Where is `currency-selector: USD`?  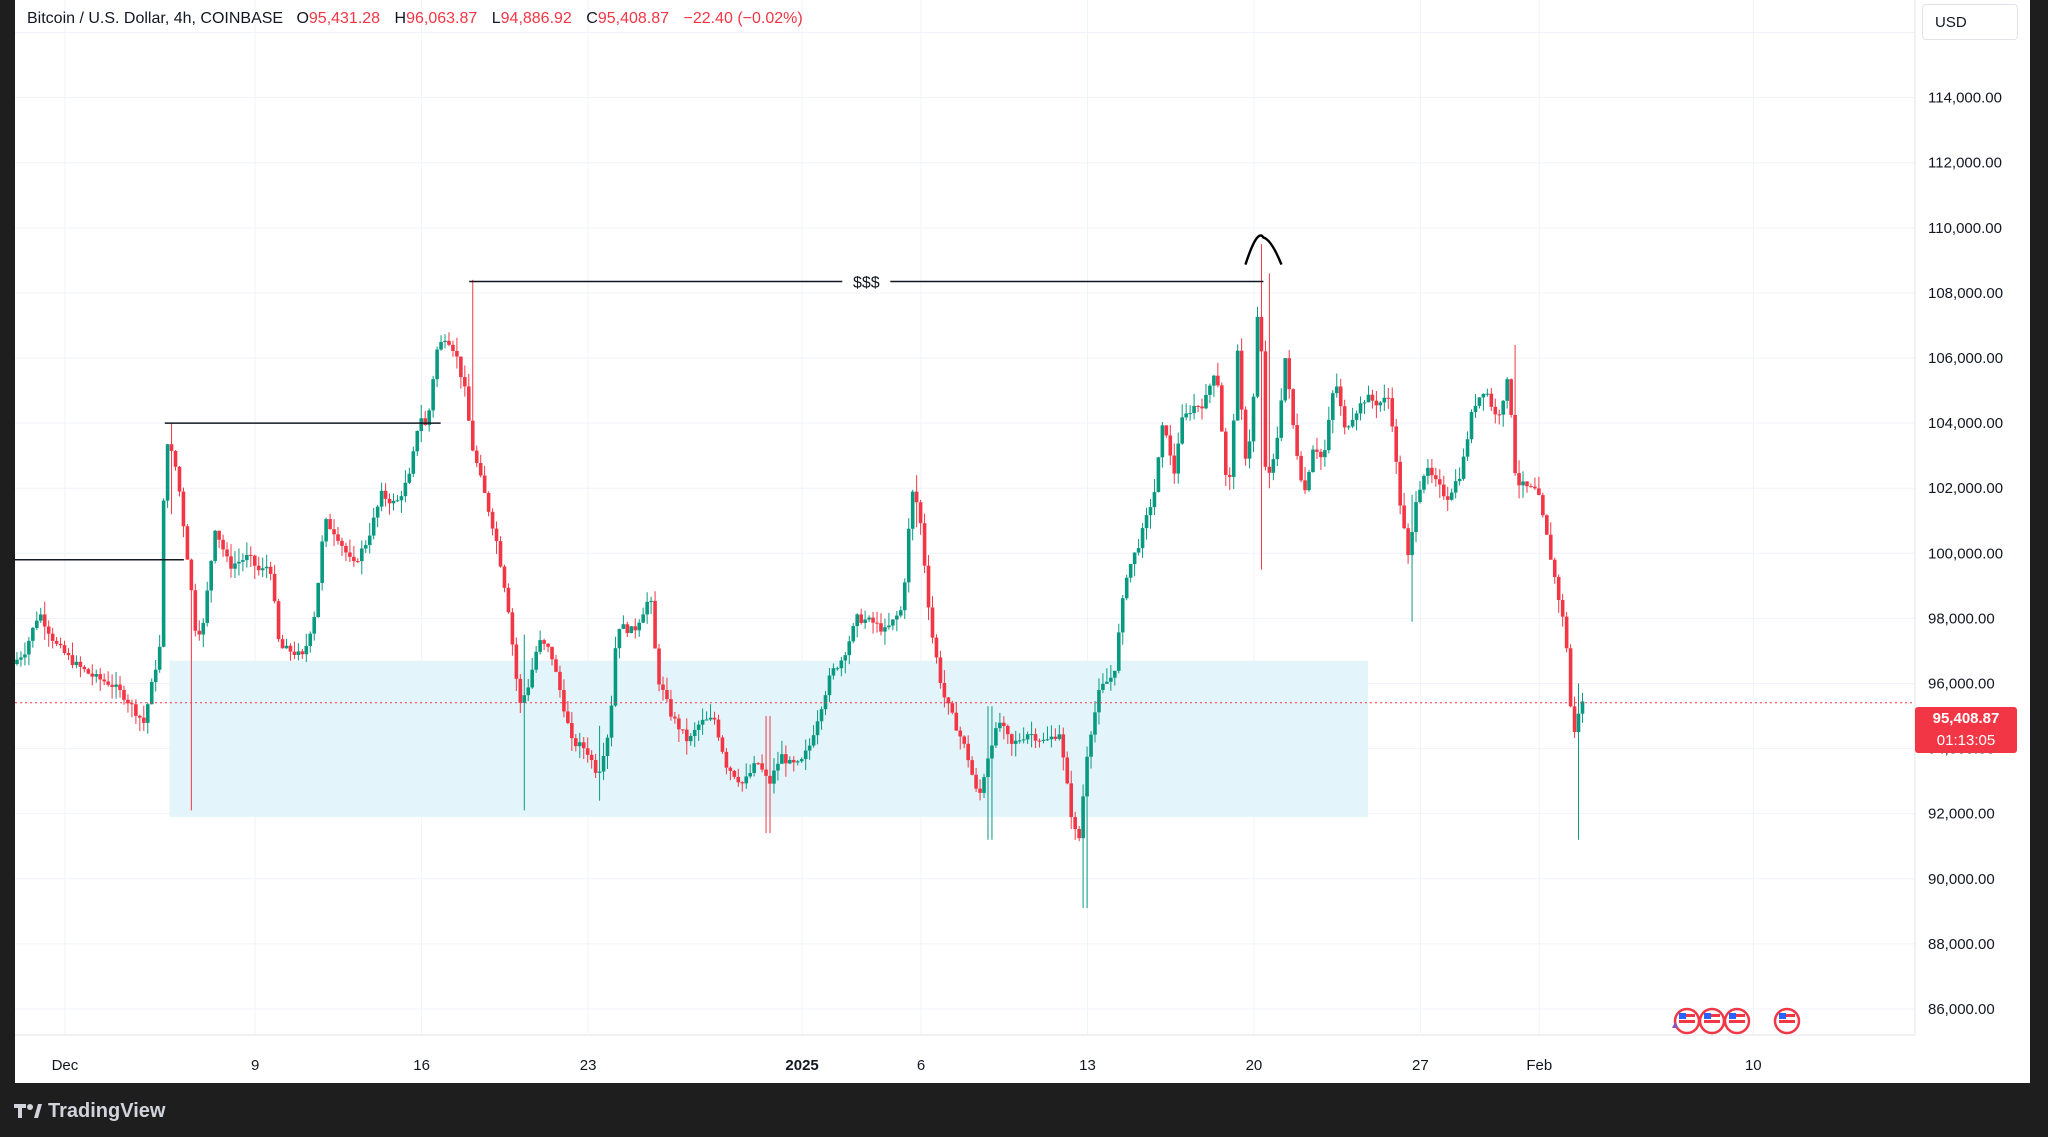
currency-selector: USD is located at coordinates (1970, 22).